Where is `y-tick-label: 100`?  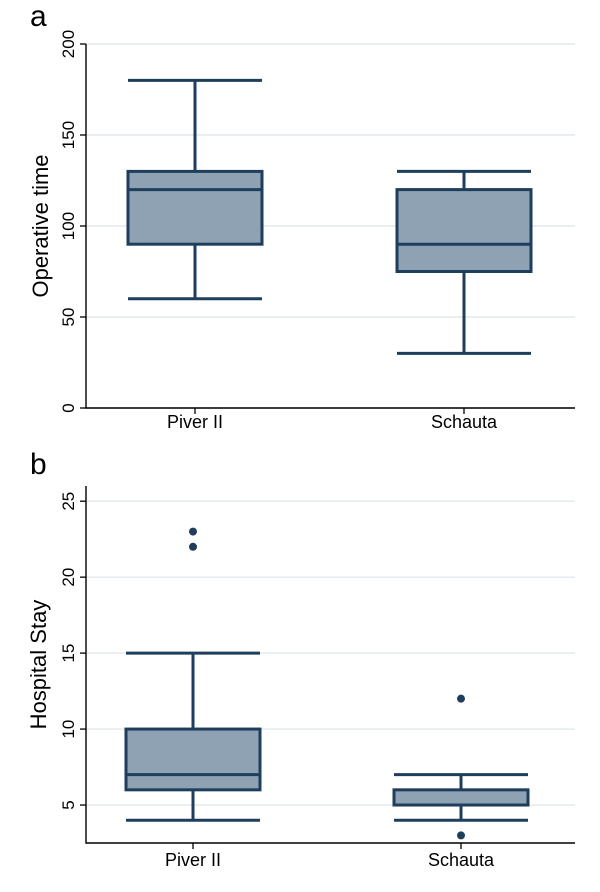 y-tick-label: 100 is located at coordinates (68, 226).